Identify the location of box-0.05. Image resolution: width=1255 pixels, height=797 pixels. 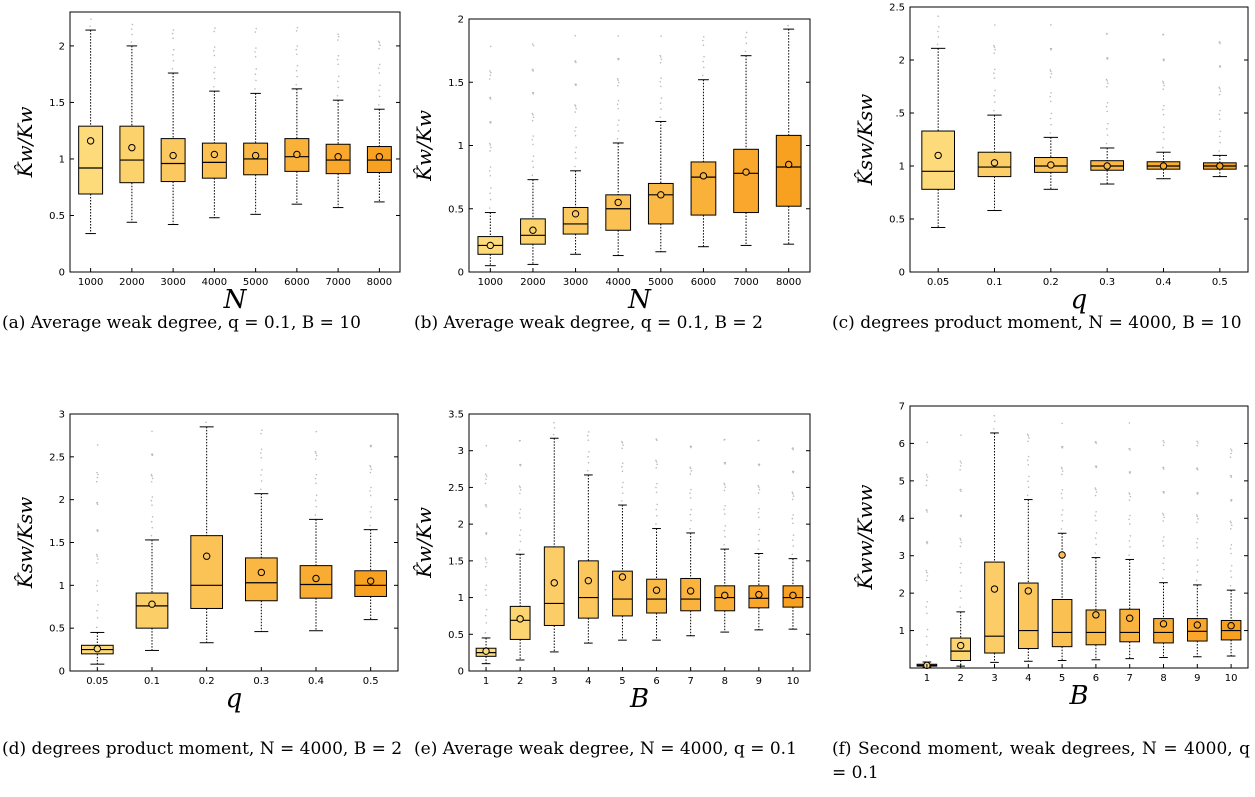
(97, 554).